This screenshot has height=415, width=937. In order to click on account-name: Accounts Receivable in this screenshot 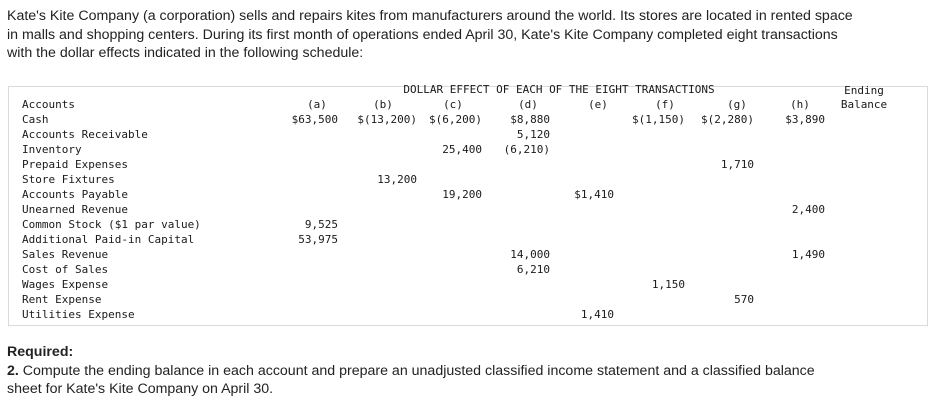, I will do `click(85, 134)`.